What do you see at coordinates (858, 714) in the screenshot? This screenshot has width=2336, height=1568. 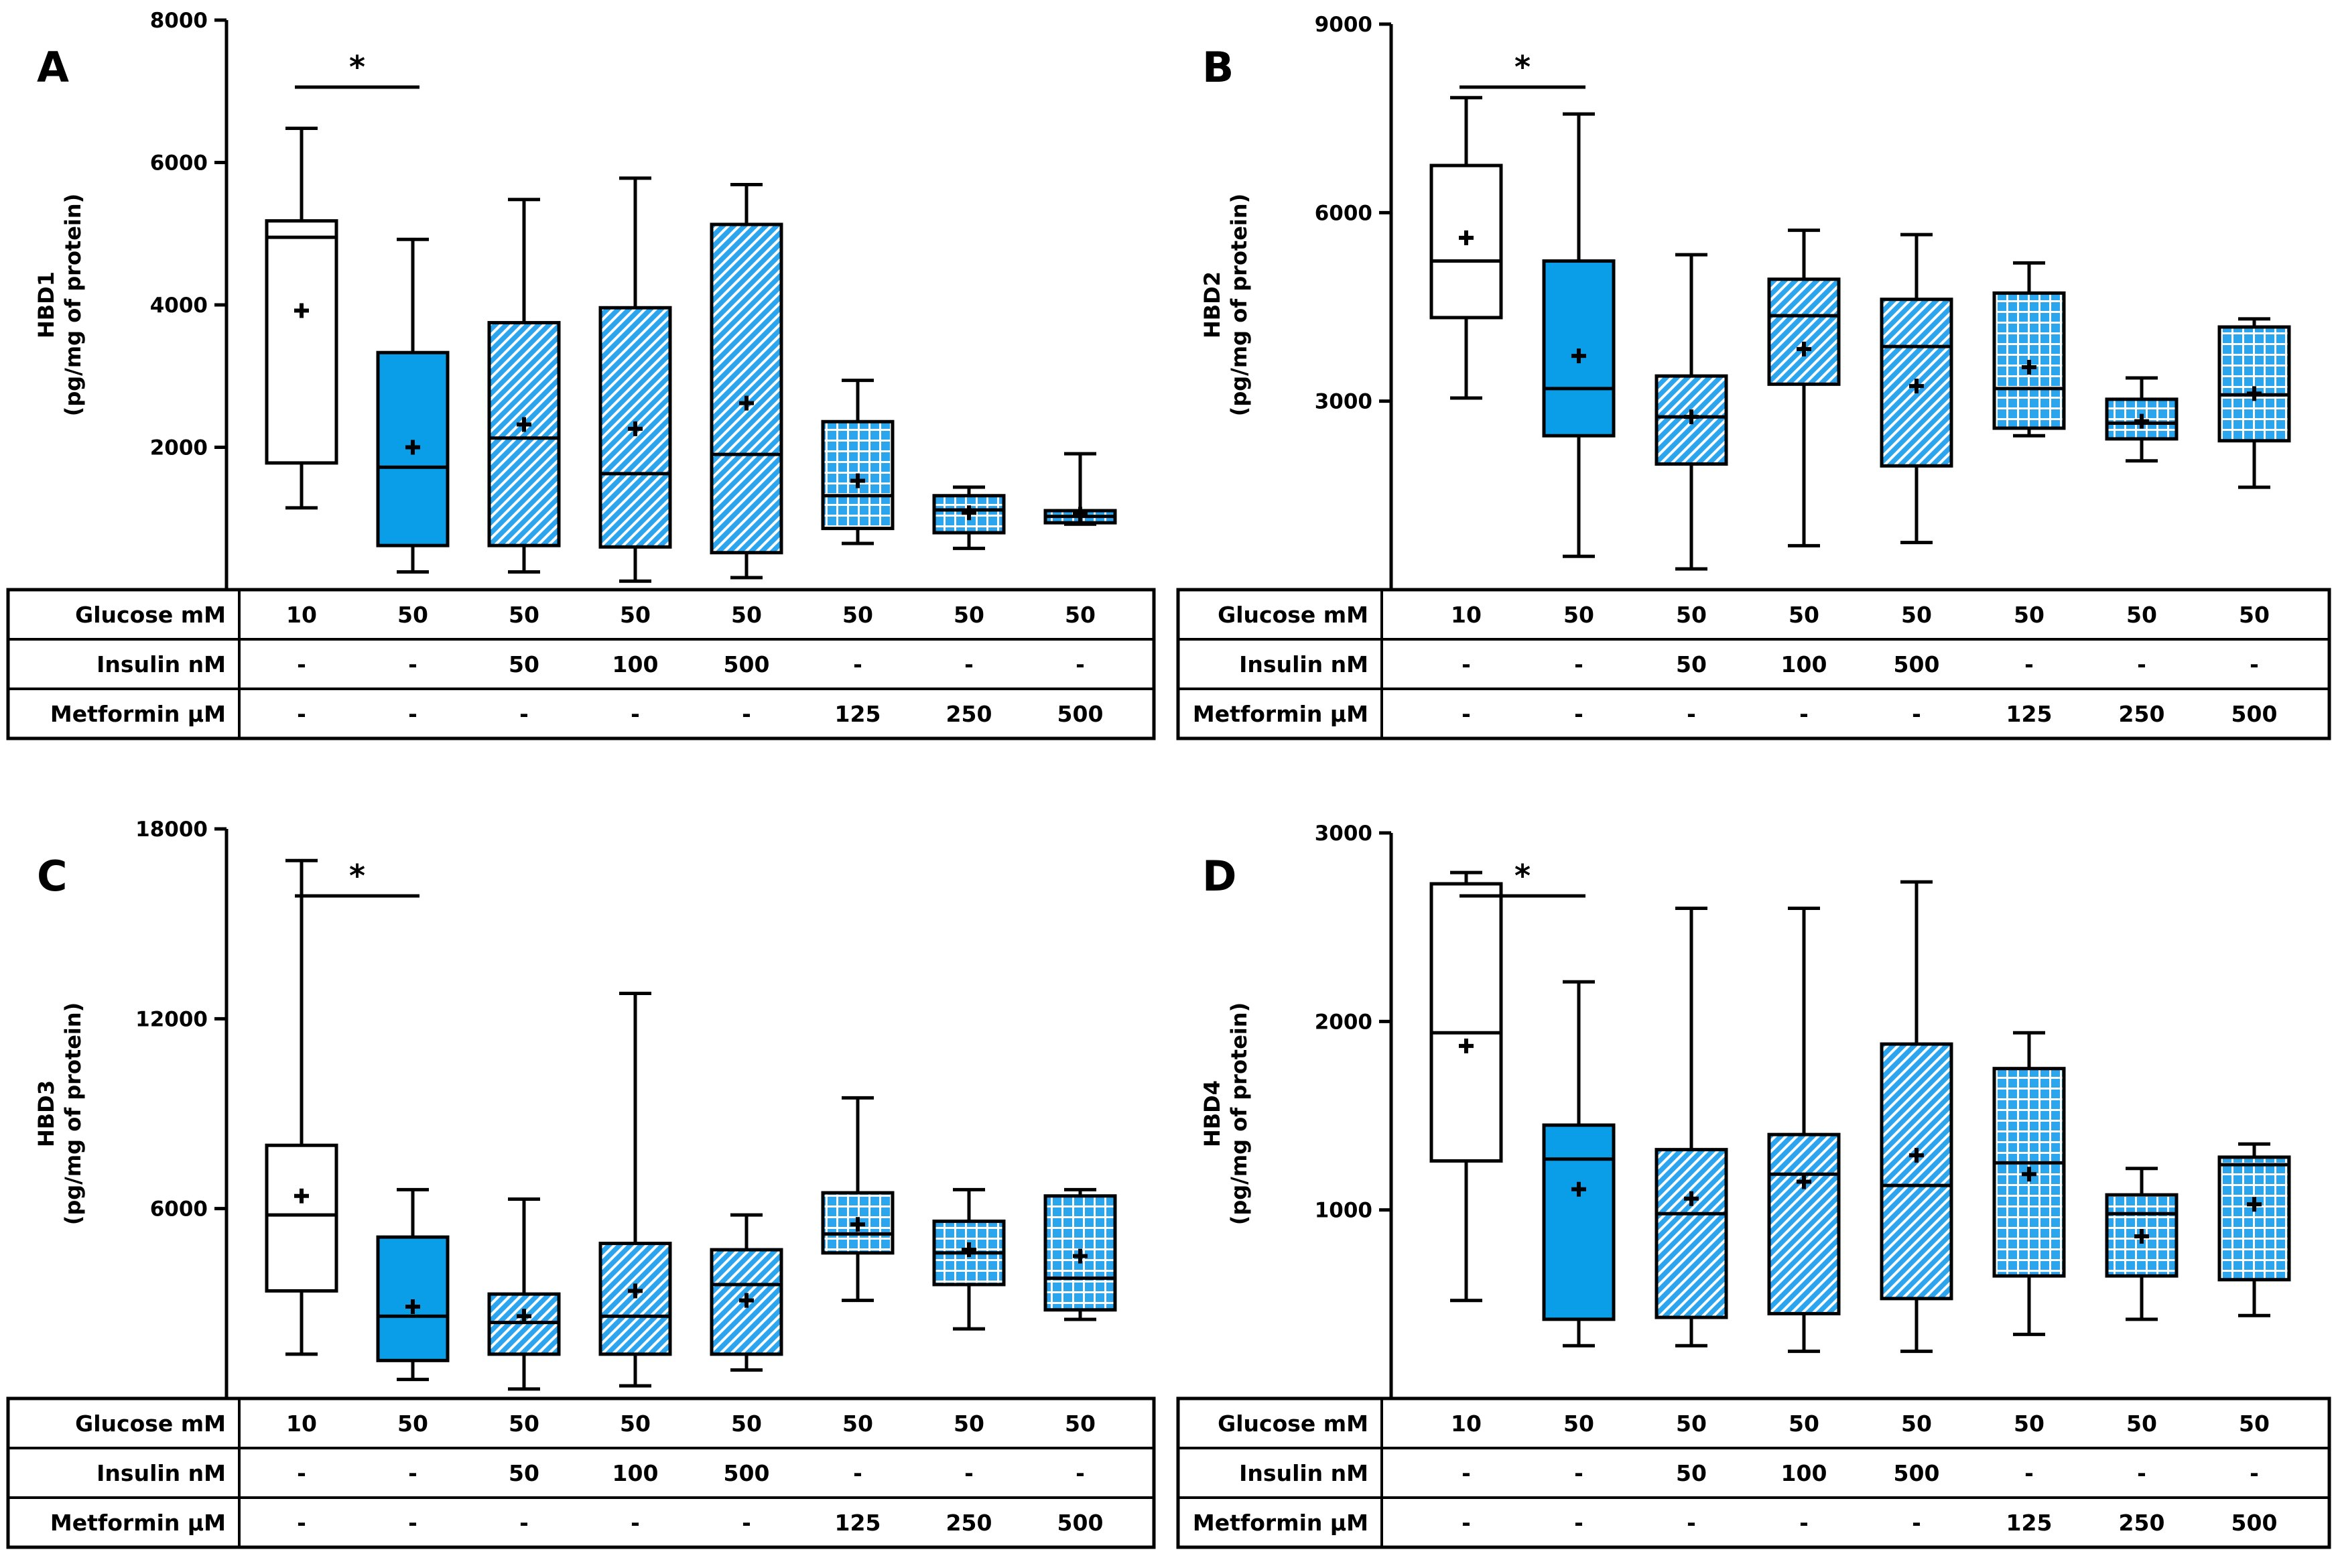 I see `table-cell: 125` at bounding box center [858, 714].